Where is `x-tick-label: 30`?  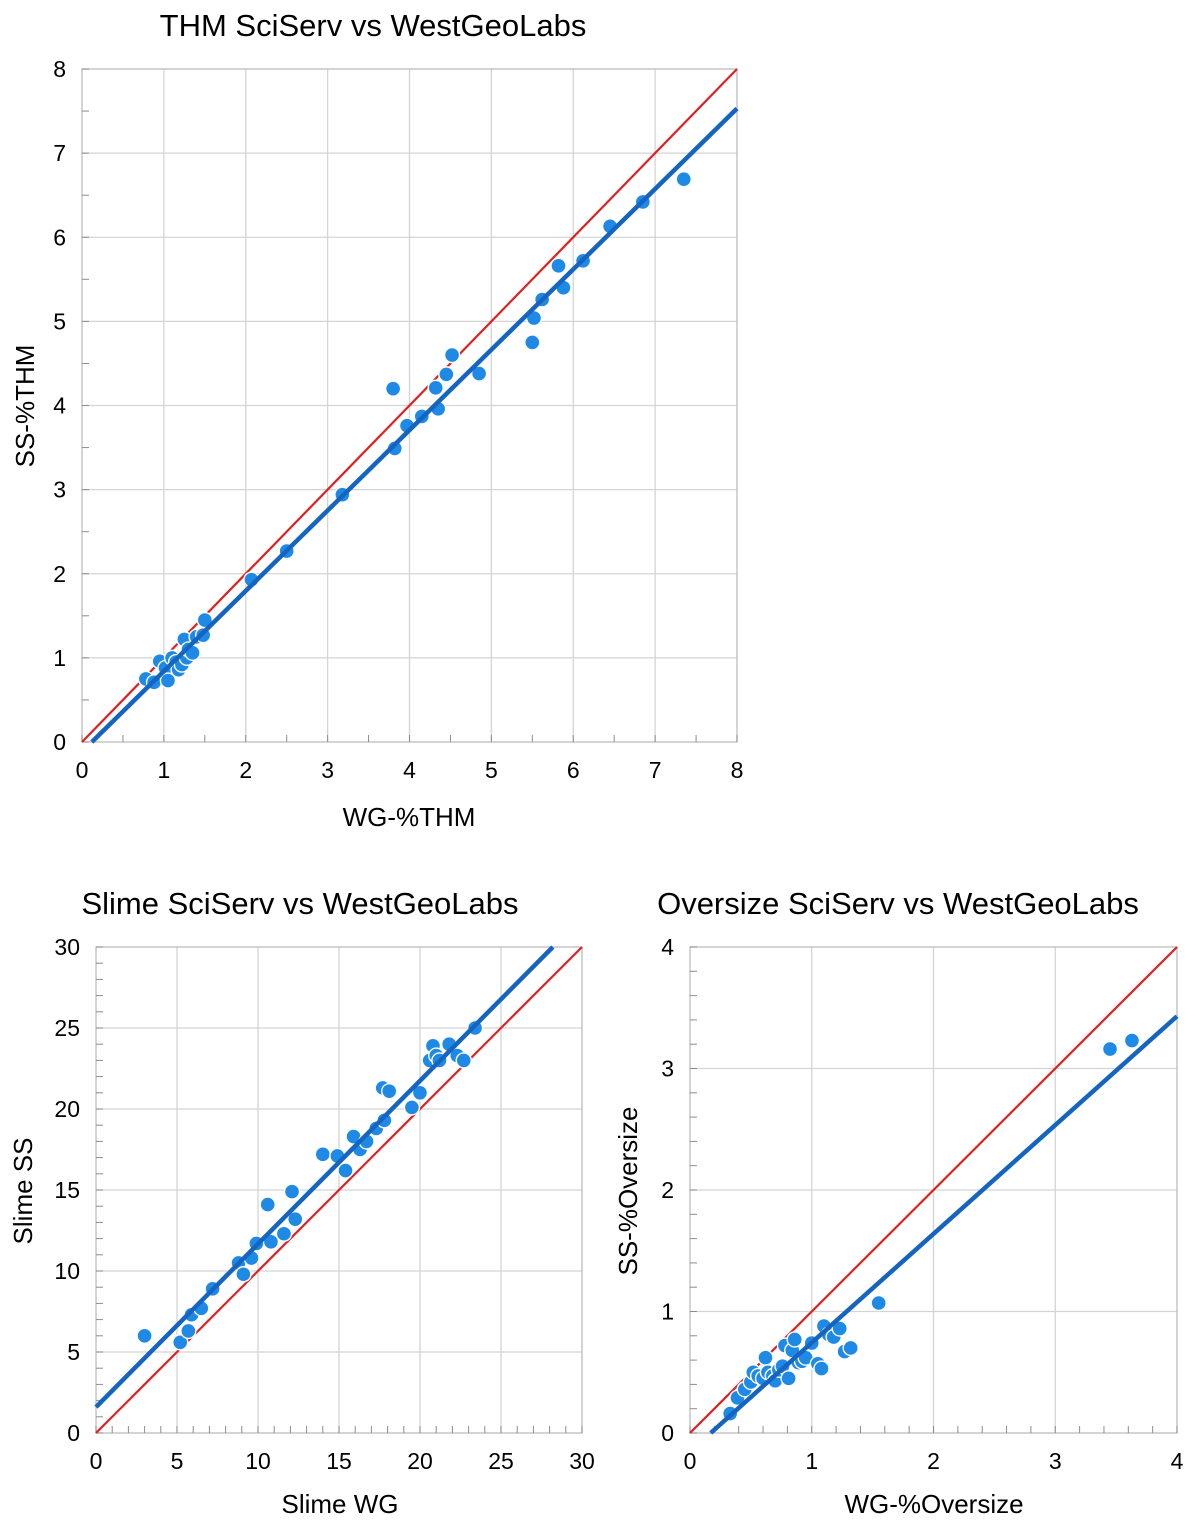
x-tick-label: 30 is located at coordinates (582, 1461).